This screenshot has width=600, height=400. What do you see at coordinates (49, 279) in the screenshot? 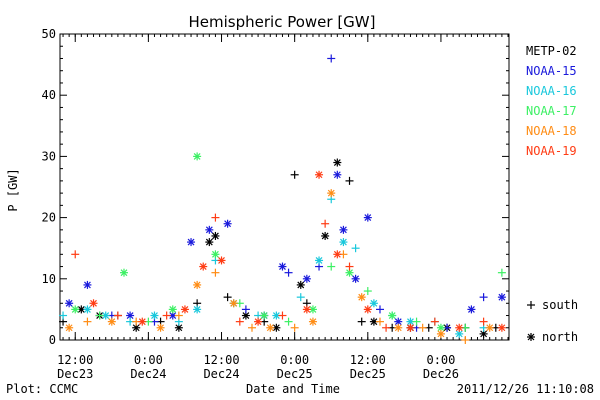
I see `y-tick-label: 10` at bounding box center [49, 279].